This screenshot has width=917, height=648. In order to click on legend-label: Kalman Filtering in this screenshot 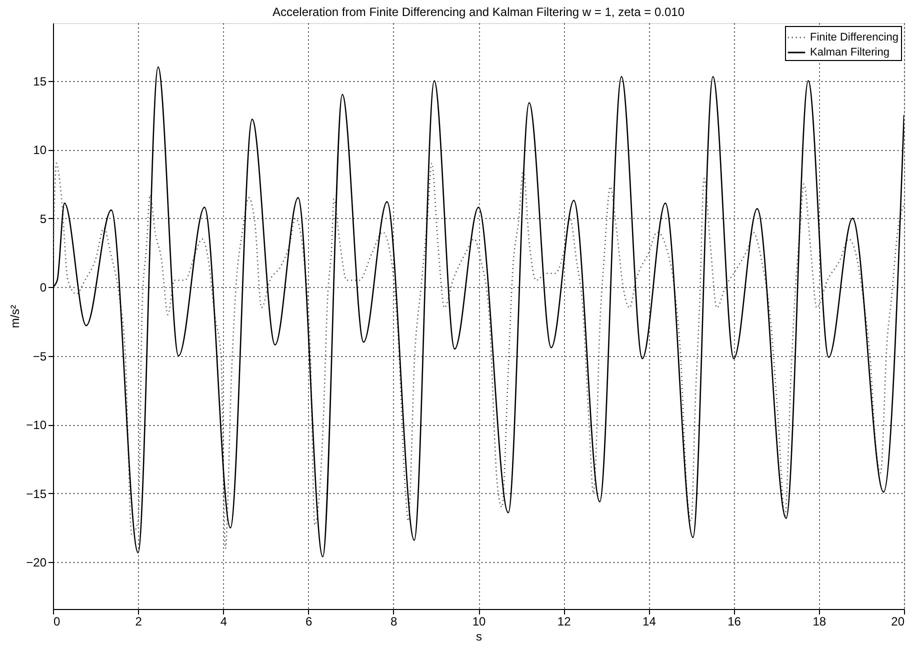, I will do `click(850, 52)`.